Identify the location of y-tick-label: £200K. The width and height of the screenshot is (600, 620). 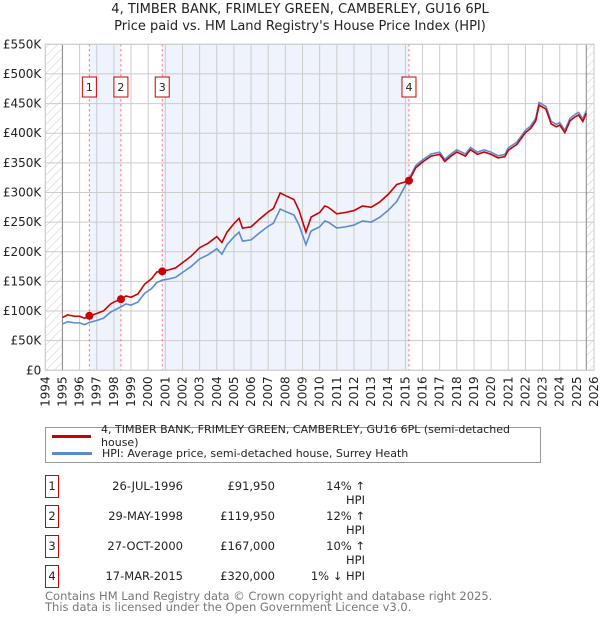
(23, 252).